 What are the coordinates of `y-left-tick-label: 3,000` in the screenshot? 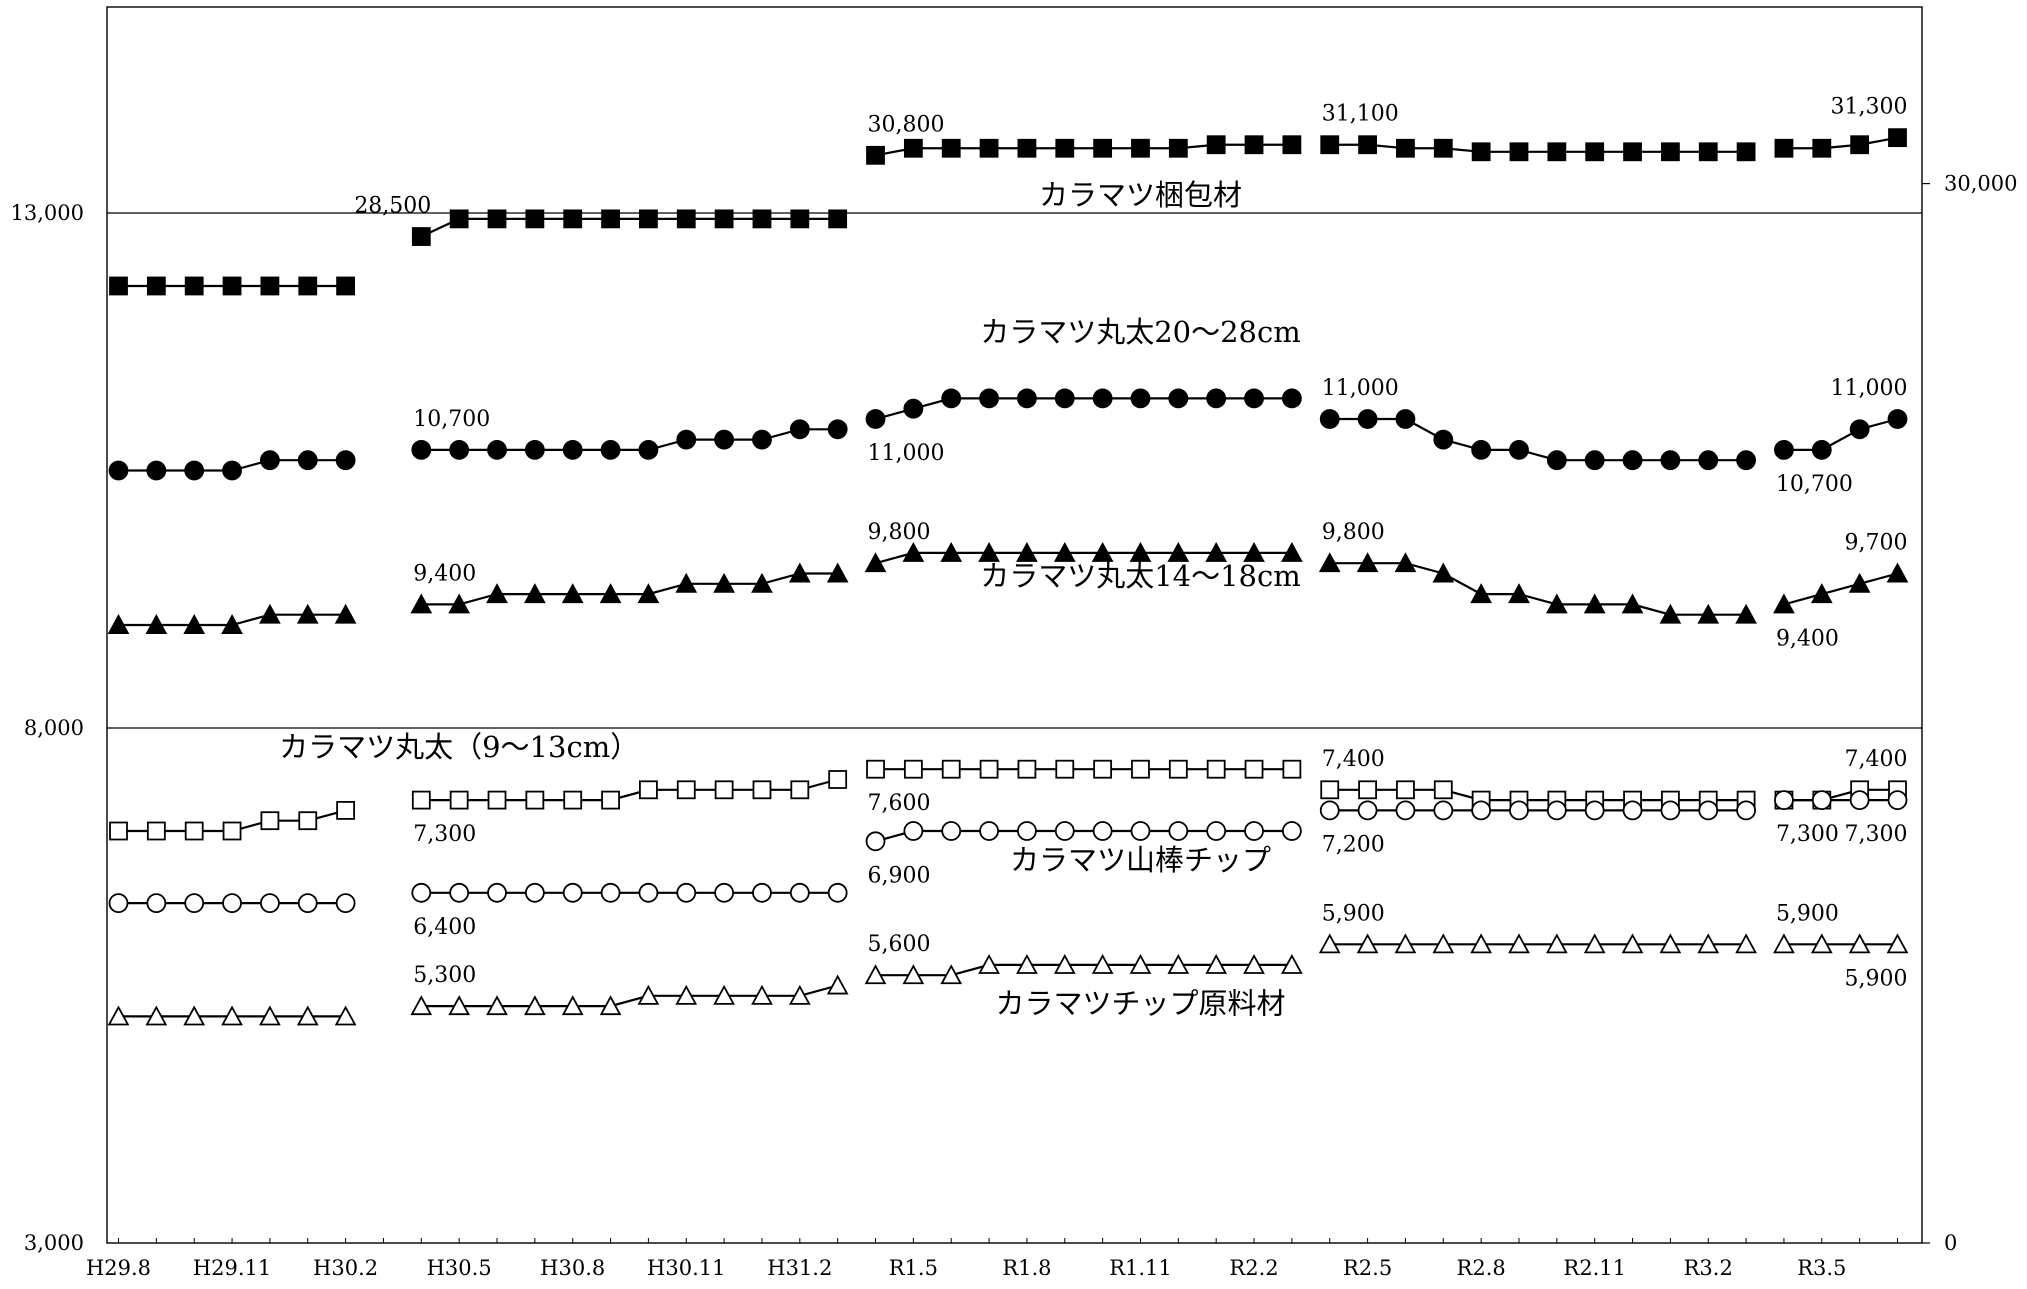 It's located at (54, 1243).